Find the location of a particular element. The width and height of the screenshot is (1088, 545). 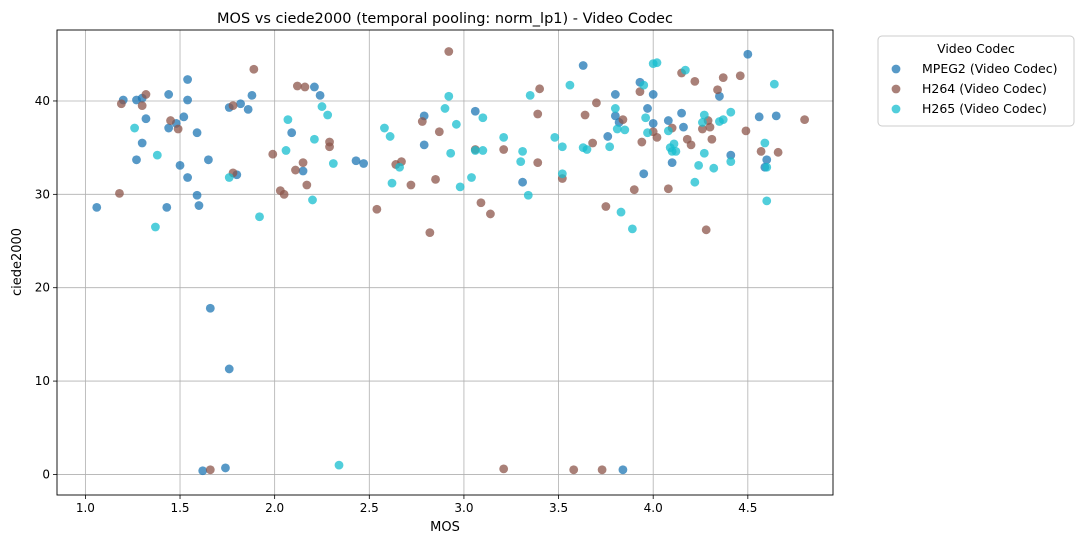

x-axis-label: MOS is located at coordinates (445, 527).